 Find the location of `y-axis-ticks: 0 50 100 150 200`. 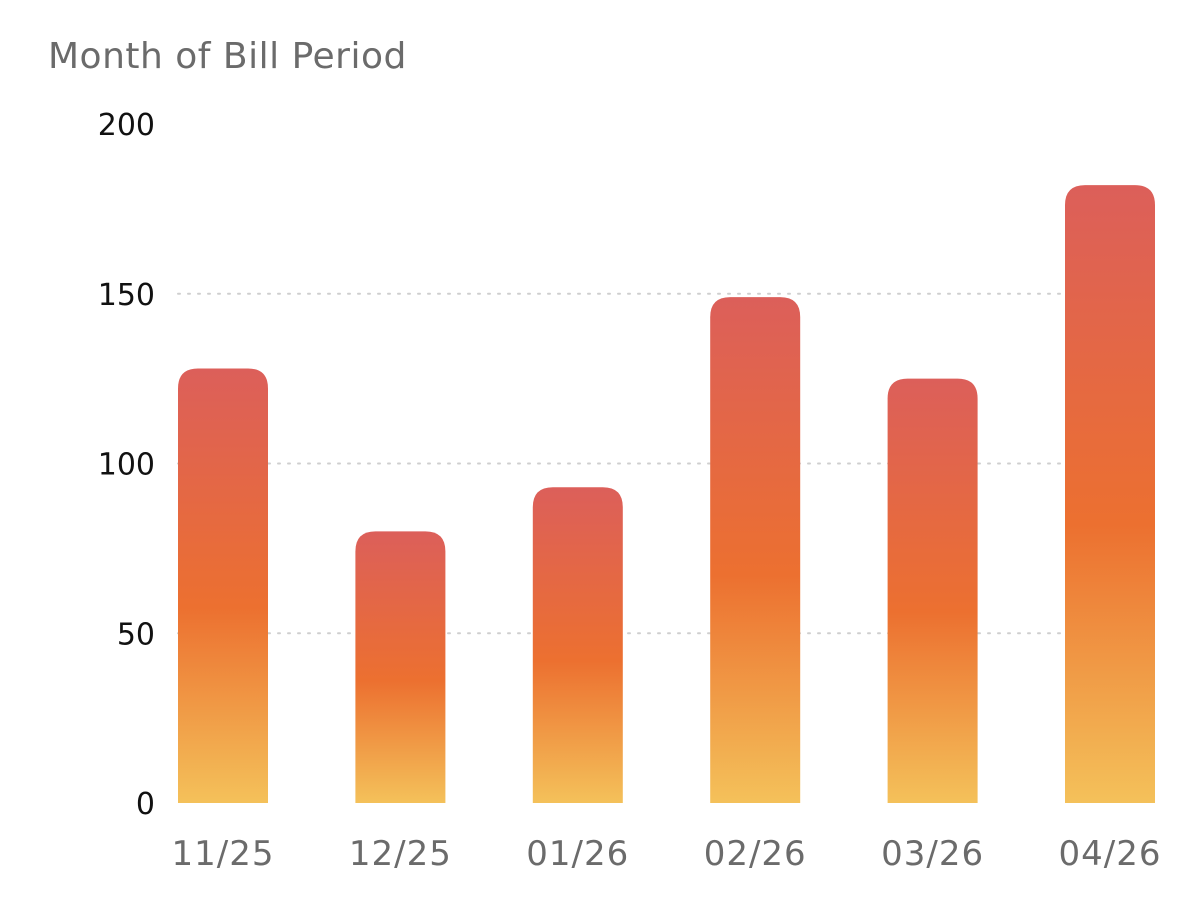

y-axis-ticks: 0 50 100 150 200 is located at coordinates (126, 465).